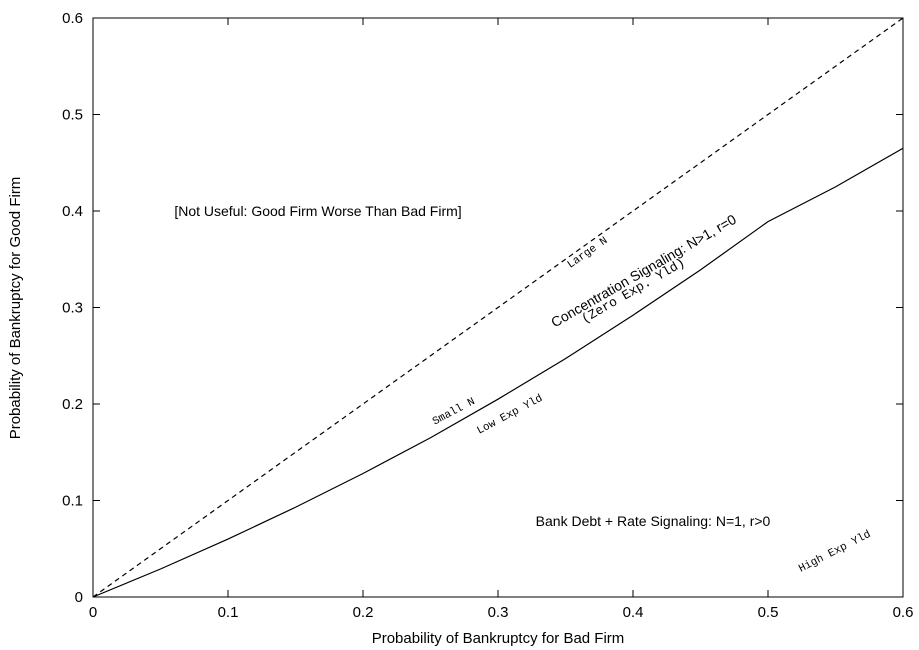 The image size is (919, 650). I want to click on annotation-low-exp: Low Exp Yld, so click(510, 415).